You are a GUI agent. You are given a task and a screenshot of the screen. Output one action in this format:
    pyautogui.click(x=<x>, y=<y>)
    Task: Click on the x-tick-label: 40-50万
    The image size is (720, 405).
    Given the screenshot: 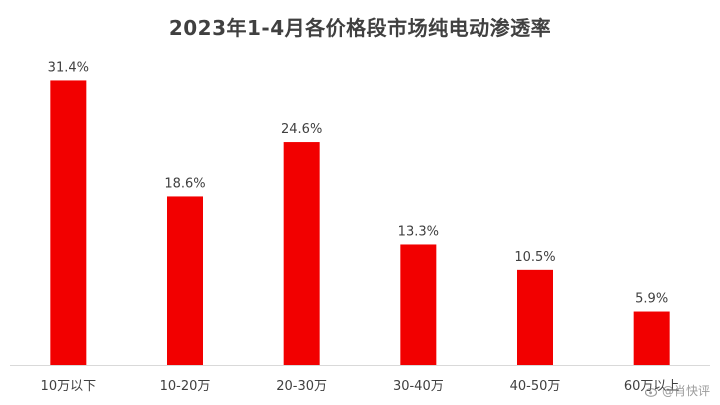 What is the action you would take?
    pyautogui.click(x=535, y=386)
    